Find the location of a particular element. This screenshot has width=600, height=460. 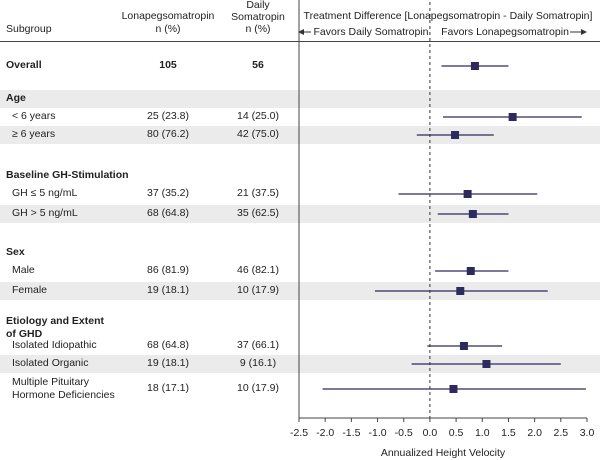

daily-header-line3: n (%) is located at coordinates (258, 29).